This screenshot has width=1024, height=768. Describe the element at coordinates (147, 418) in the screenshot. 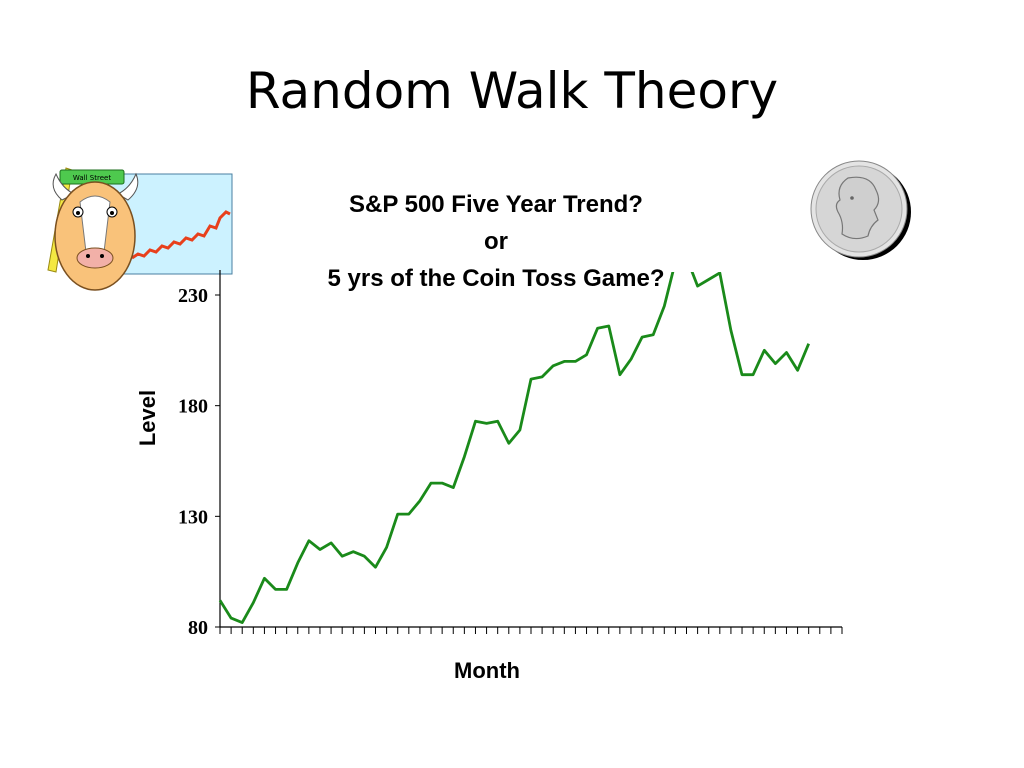

I see `y-axis-label: Level` at that location.